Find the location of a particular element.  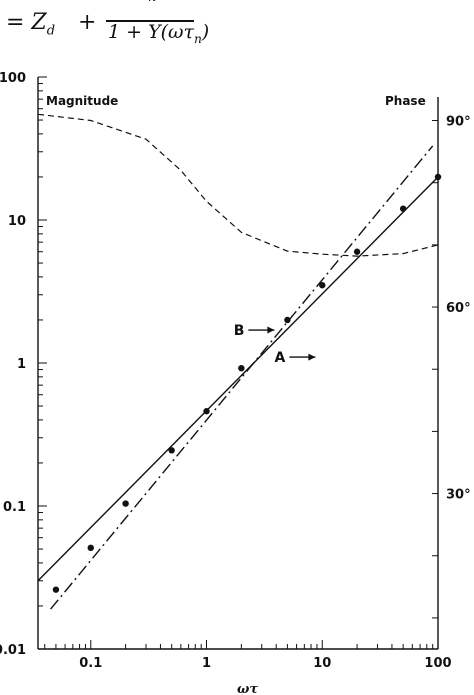

x-tick-label: 1 is located at coordinates (206, 663).